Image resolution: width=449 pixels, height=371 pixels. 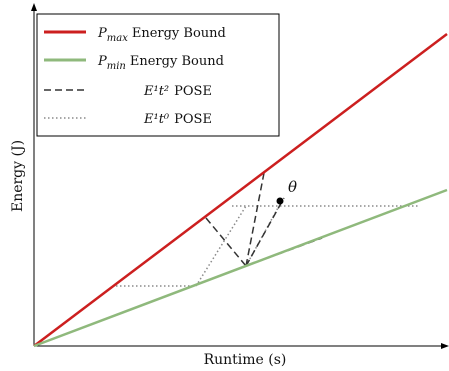 I want to click on theta-annotation: θ, so click(x=286, y=191).